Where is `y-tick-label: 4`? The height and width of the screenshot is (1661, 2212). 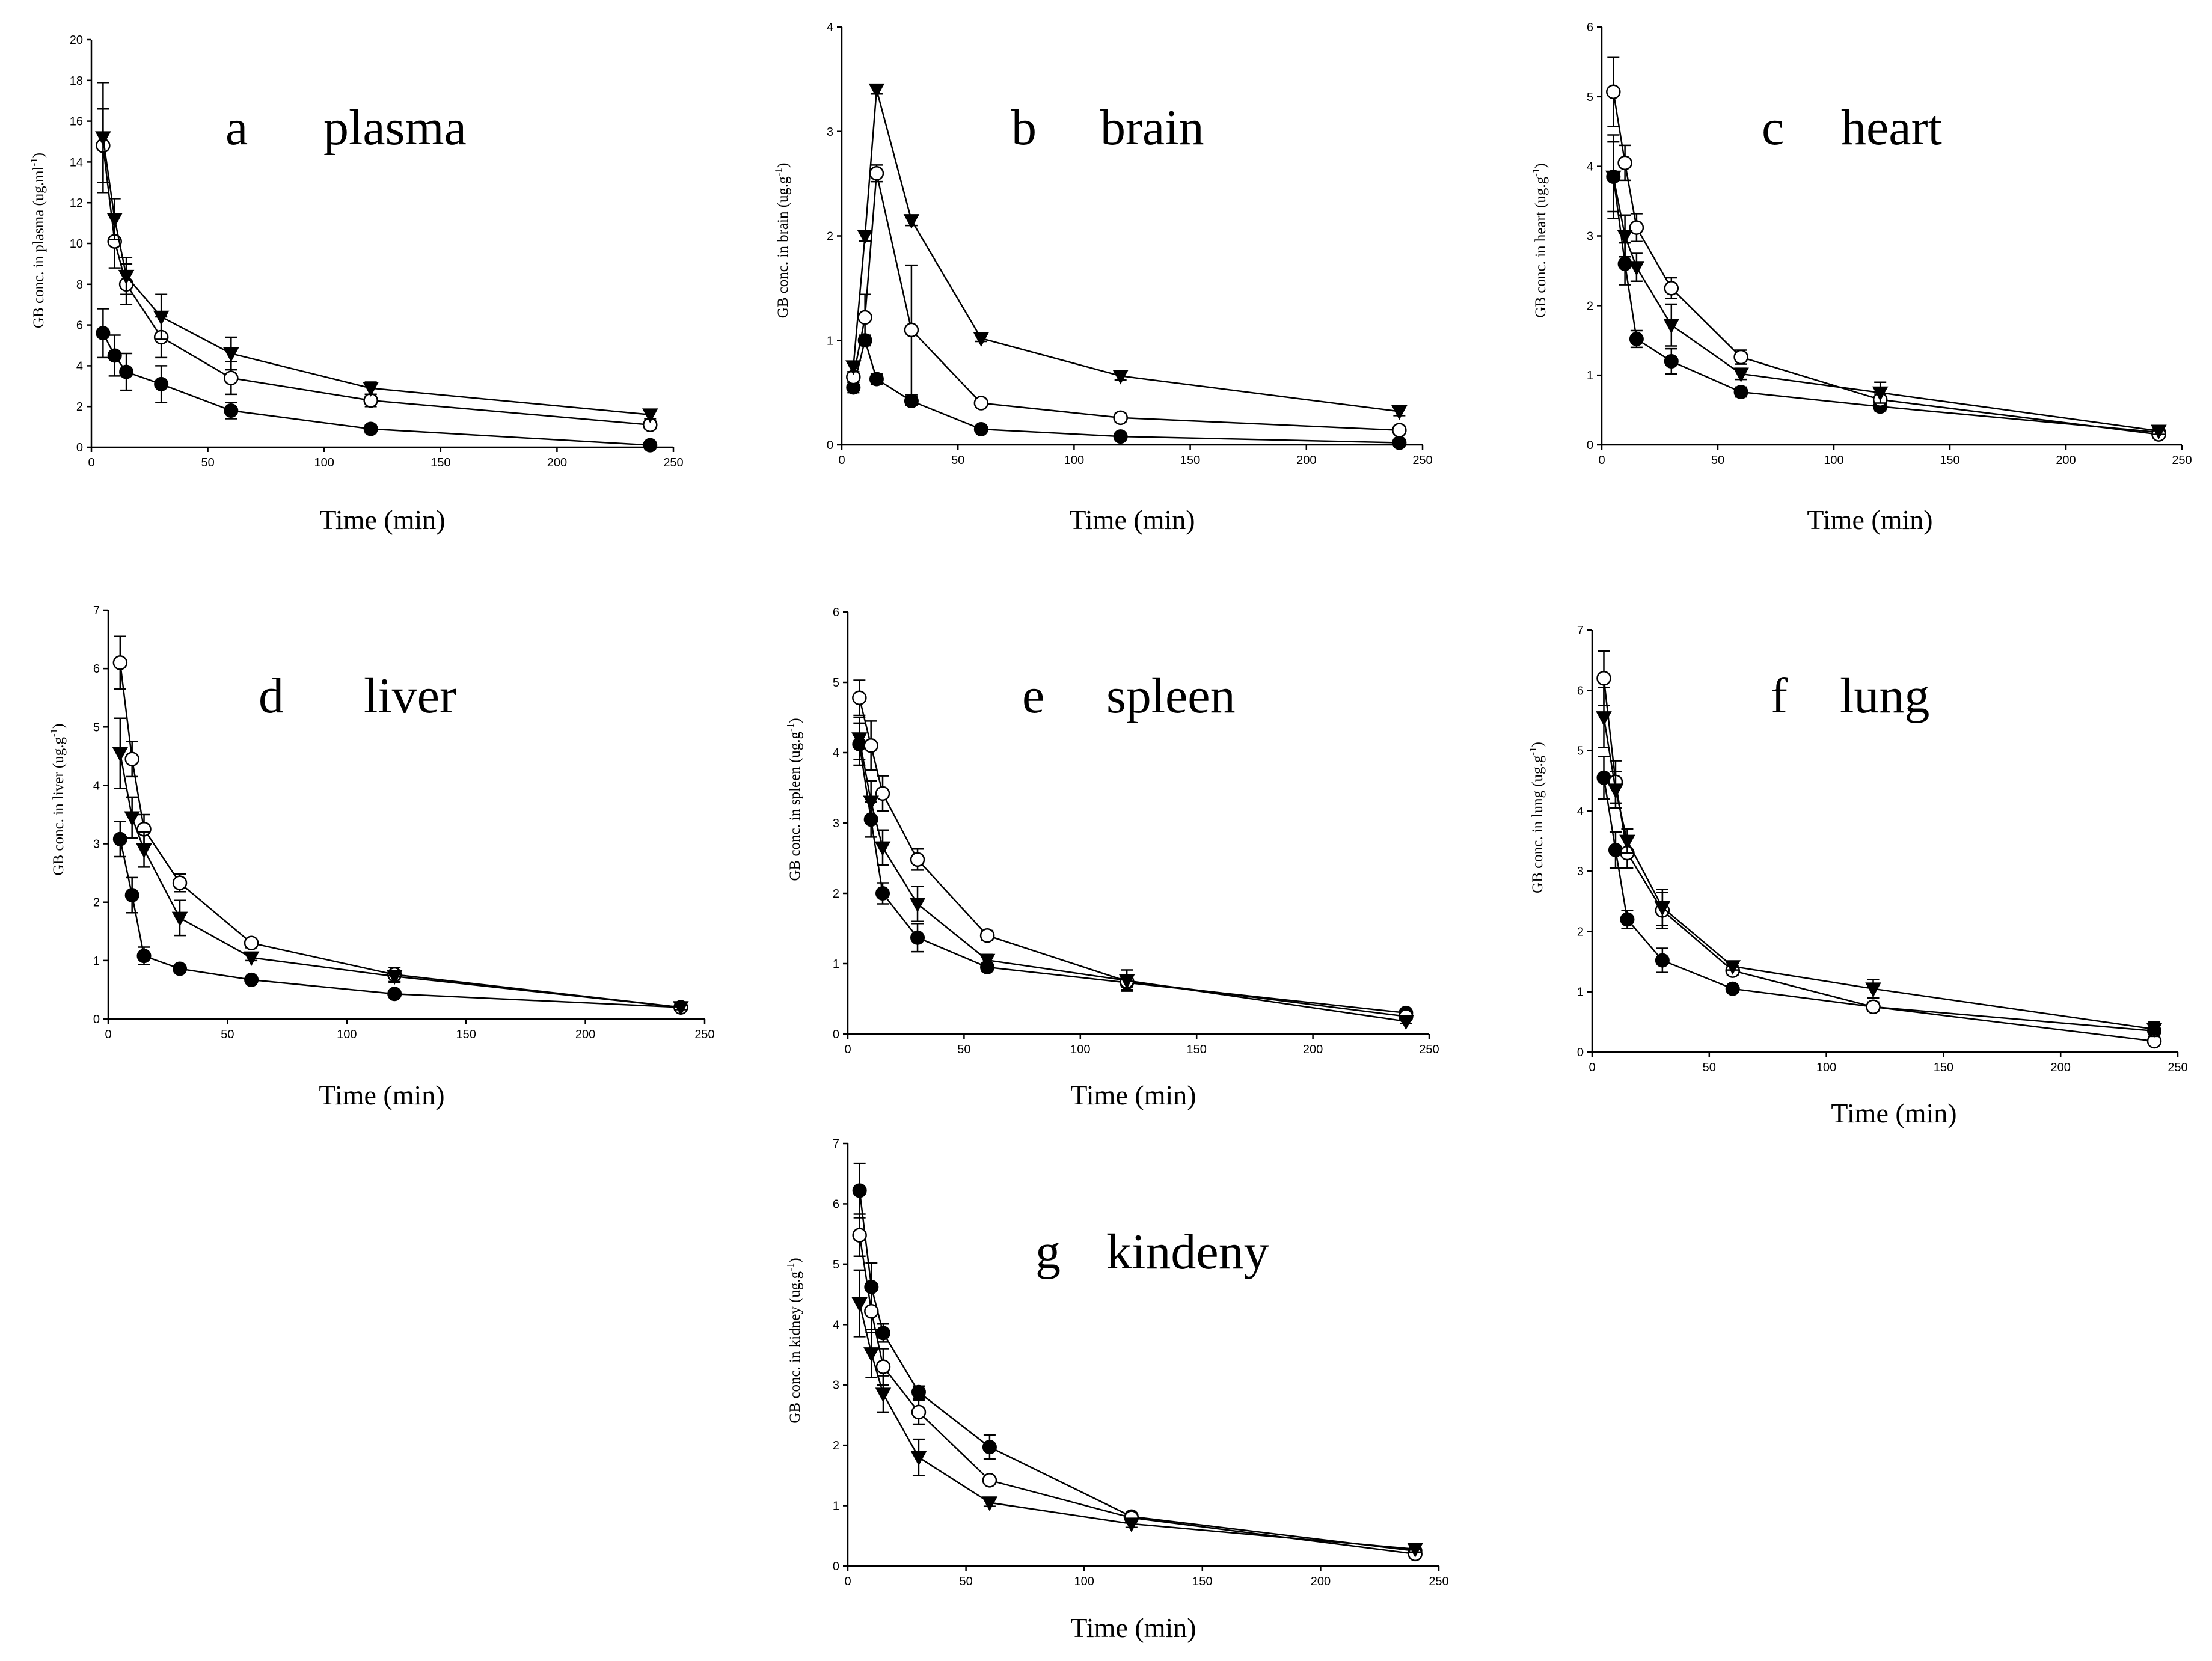 y-tick-label: 4 is located at coordinates (79, 366).